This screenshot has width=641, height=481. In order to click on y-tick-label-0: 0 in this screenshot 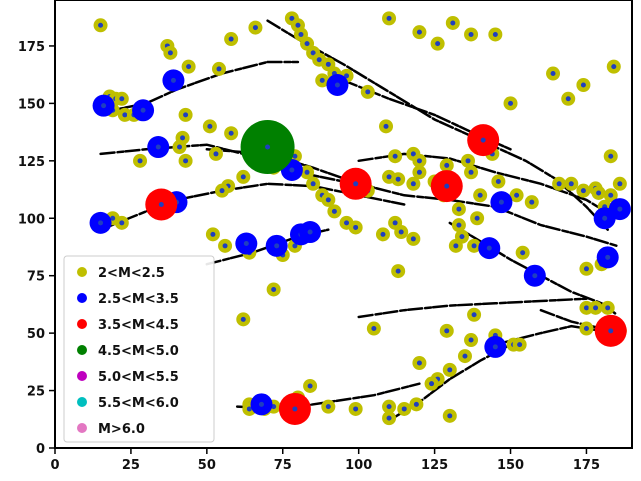, I will do `click(40, 449)`.